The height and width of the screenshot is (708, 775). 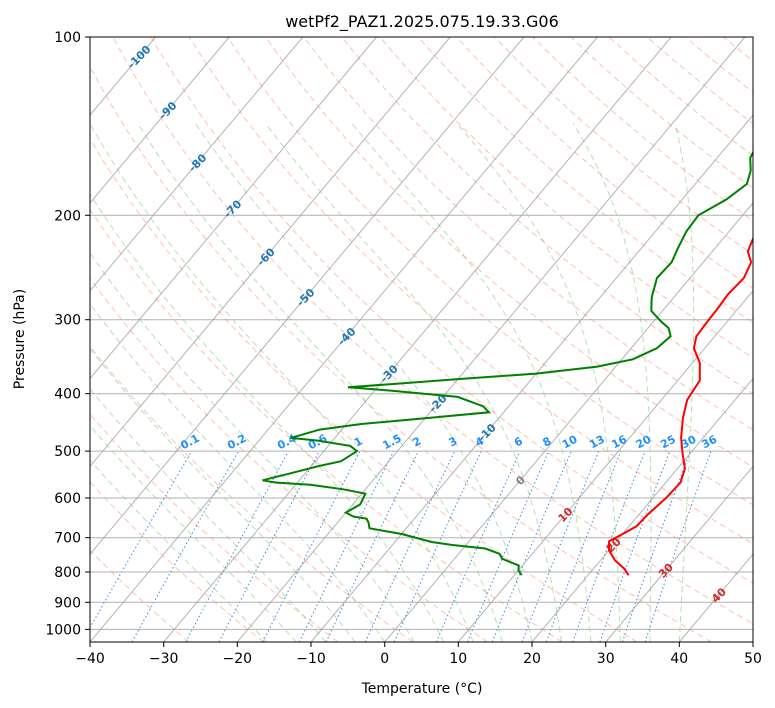 I want to click on y-axis-label: Pressure (hPa), so click(x=20, y=339).